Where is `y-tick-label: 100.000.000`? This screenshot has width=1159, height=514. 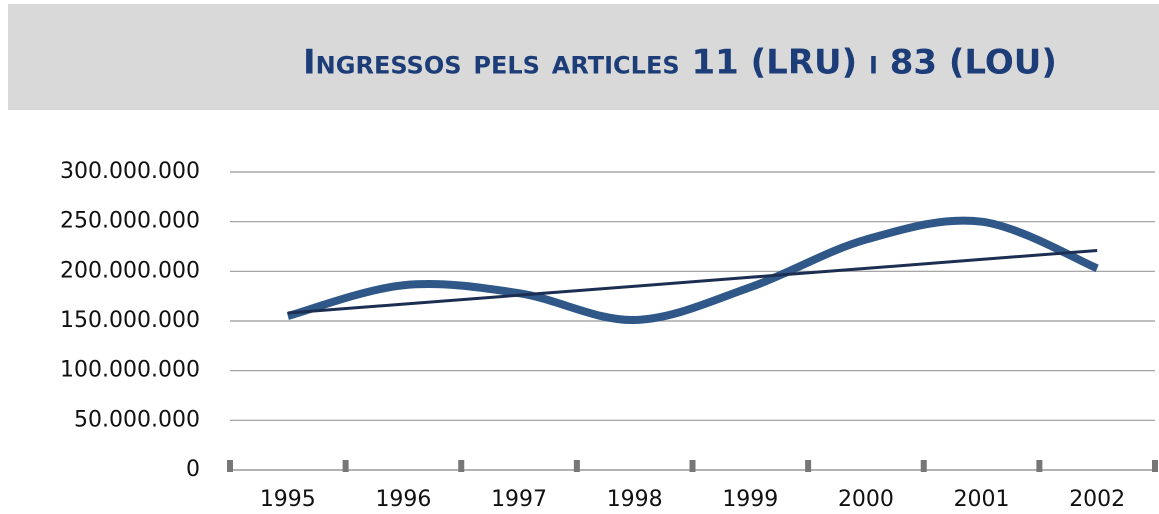 y-tick-label: 100.000.000 is located at coordinates (130, 370).